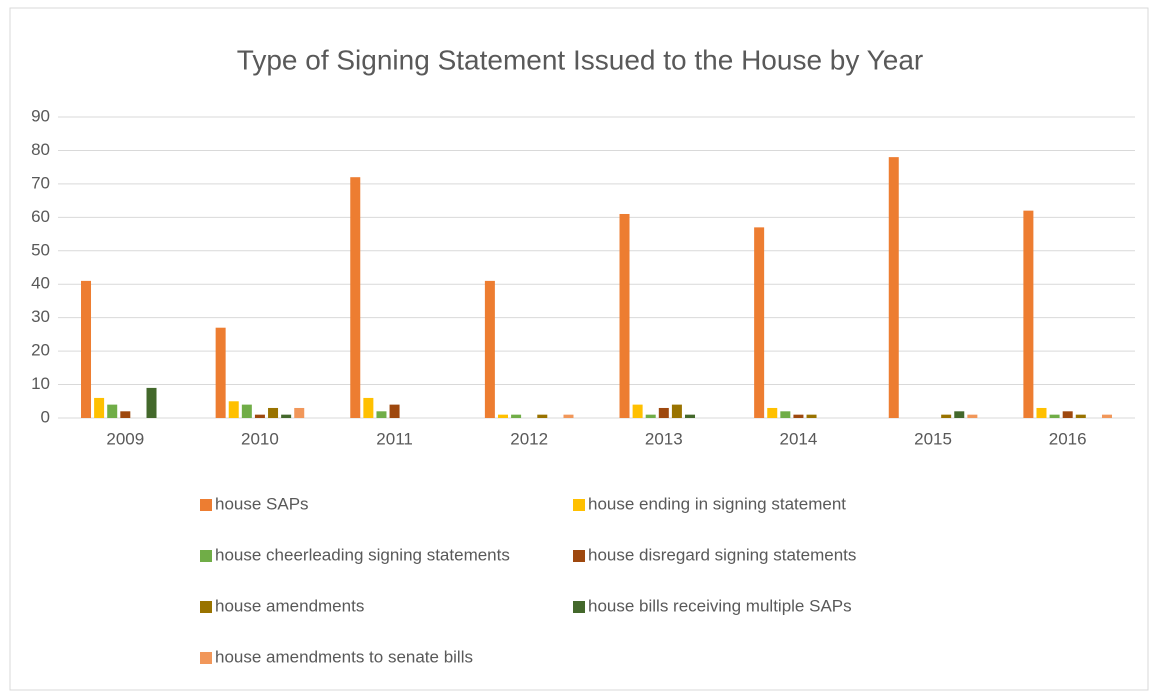 The width and height of the screenshot is (1160, 692). I want to click on y-tick-label: 20, so click(40, 350).